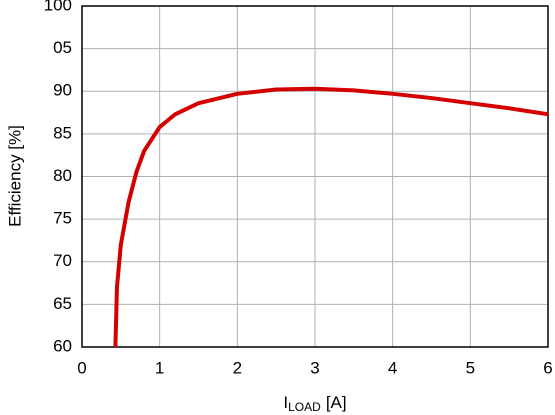 The image size is (555, 415). What do you see at coordinates (81, 367) in the screenshot?
I see `x-tick-label: 0` at bounding box center [81, 367].